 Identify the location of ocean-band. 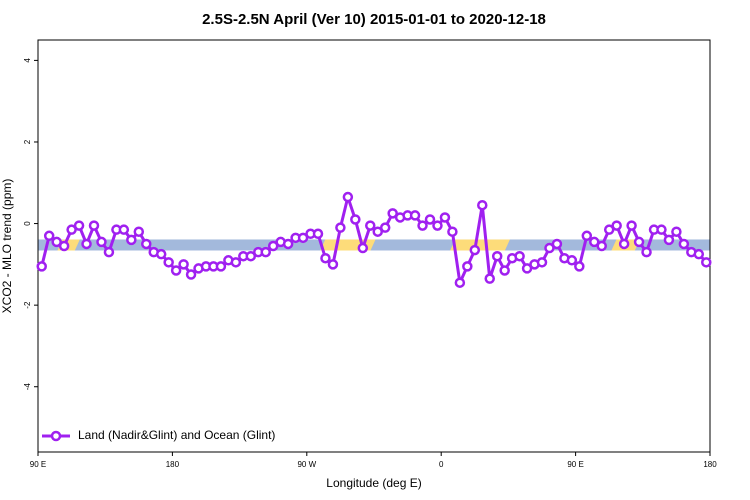
(374, 245).